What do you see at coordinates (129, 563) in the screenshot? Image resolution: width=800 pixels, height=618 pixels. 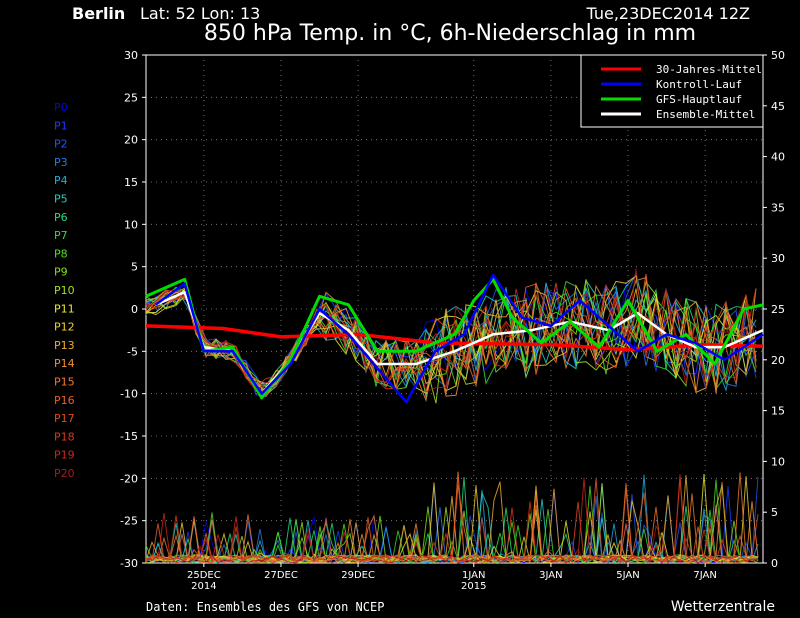 I see `y-left-tick-label: -30` at bounding box center [129, 563].